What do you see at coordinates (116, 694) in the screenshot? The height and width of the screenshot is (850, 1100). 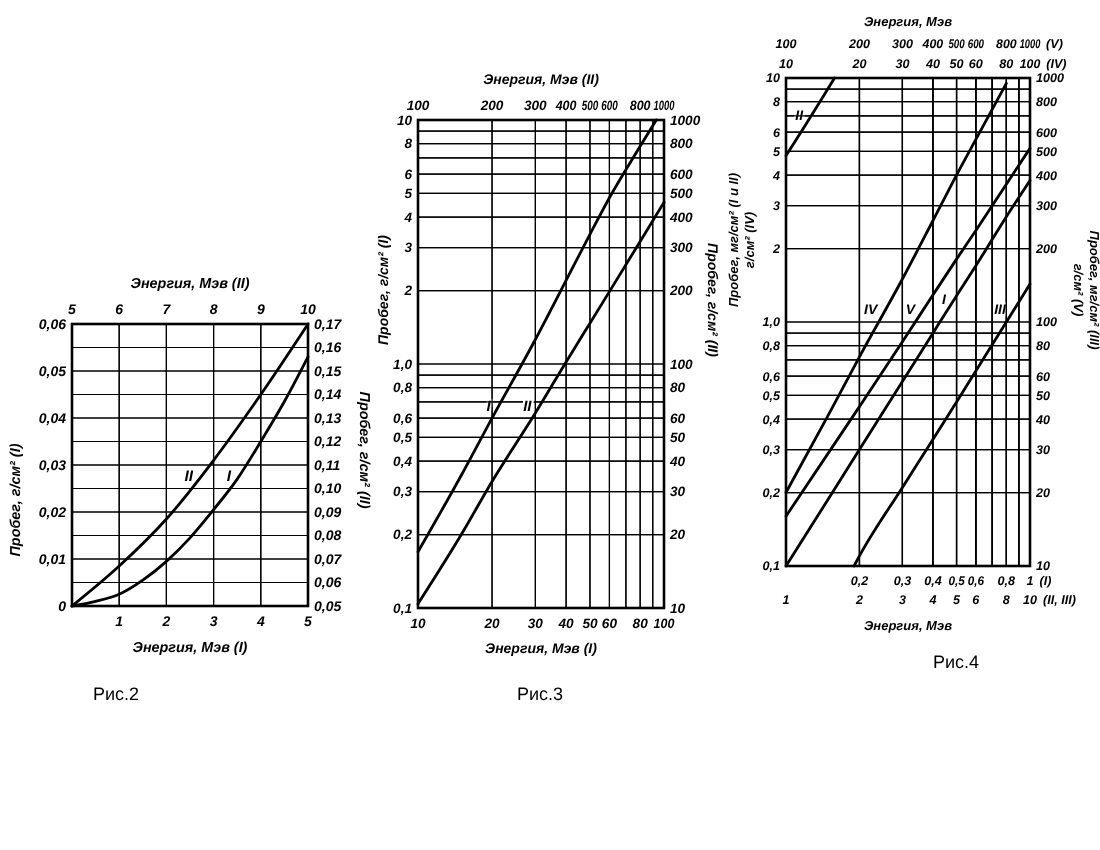 I see `text: Рис.2` at bounding box center [116, 694].